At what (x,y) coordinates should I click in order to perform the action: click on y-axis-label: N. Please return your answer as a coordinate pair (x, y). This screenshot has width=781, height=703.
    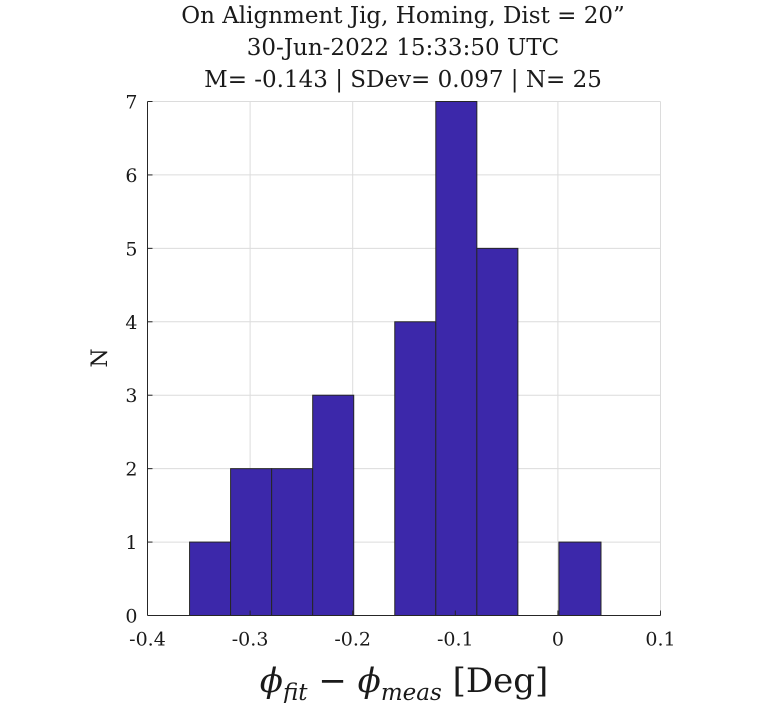
    Looking at the image, I should click on (100, 357).